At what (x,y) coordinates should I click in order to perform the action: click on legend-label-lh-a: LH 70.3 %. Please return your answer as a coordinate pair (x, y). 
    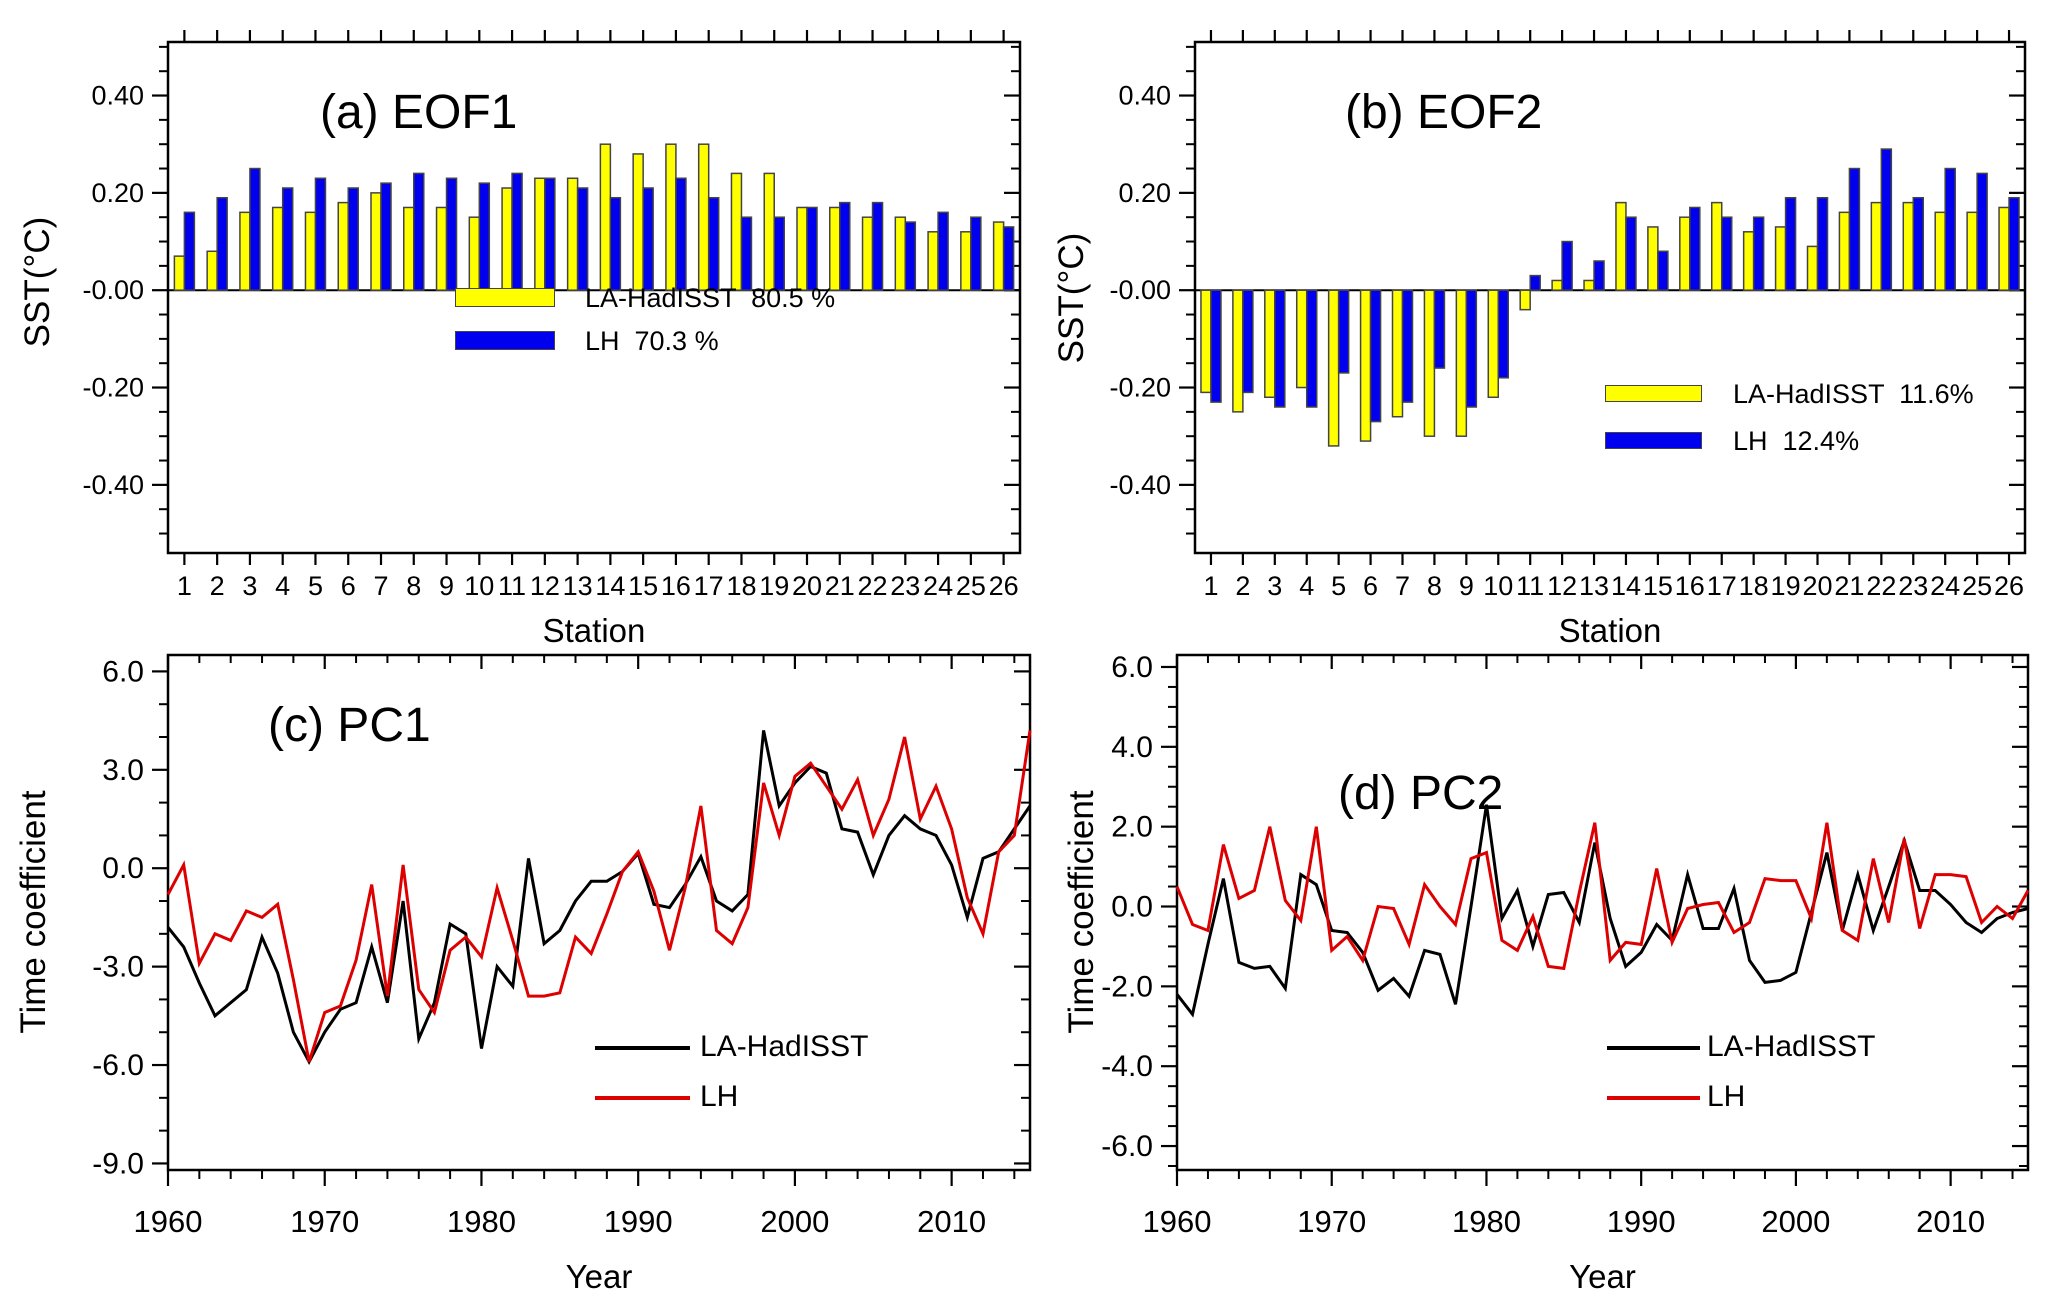
    Looking at the image, I should click on (652, 341).